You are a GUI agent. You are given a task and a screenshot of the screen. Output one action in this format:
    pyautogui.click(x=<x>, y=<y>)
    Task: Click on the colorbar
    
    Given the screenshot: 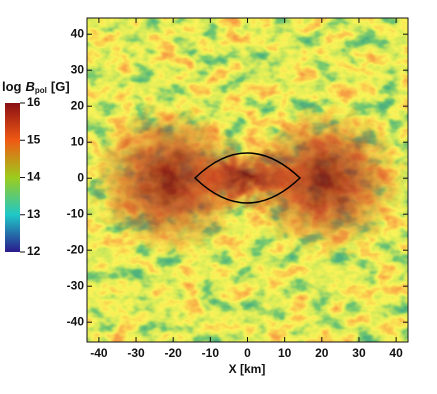 What is the action you would take?
    pyautogui.click(x=12, y=177)
    